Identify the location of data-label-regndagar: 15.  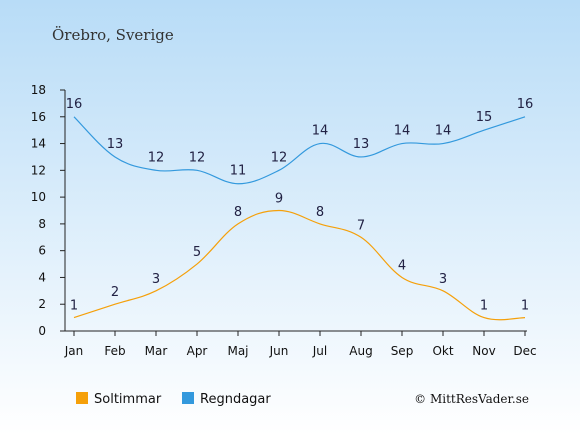
(484, 117).